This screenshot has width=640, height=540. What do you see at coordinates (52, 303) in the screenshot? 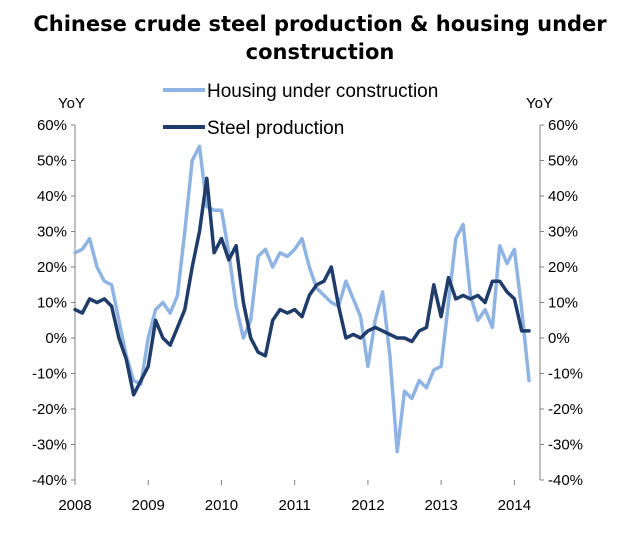
I see `left-y-tick-label: 10%` at bounding box center [52, 303].